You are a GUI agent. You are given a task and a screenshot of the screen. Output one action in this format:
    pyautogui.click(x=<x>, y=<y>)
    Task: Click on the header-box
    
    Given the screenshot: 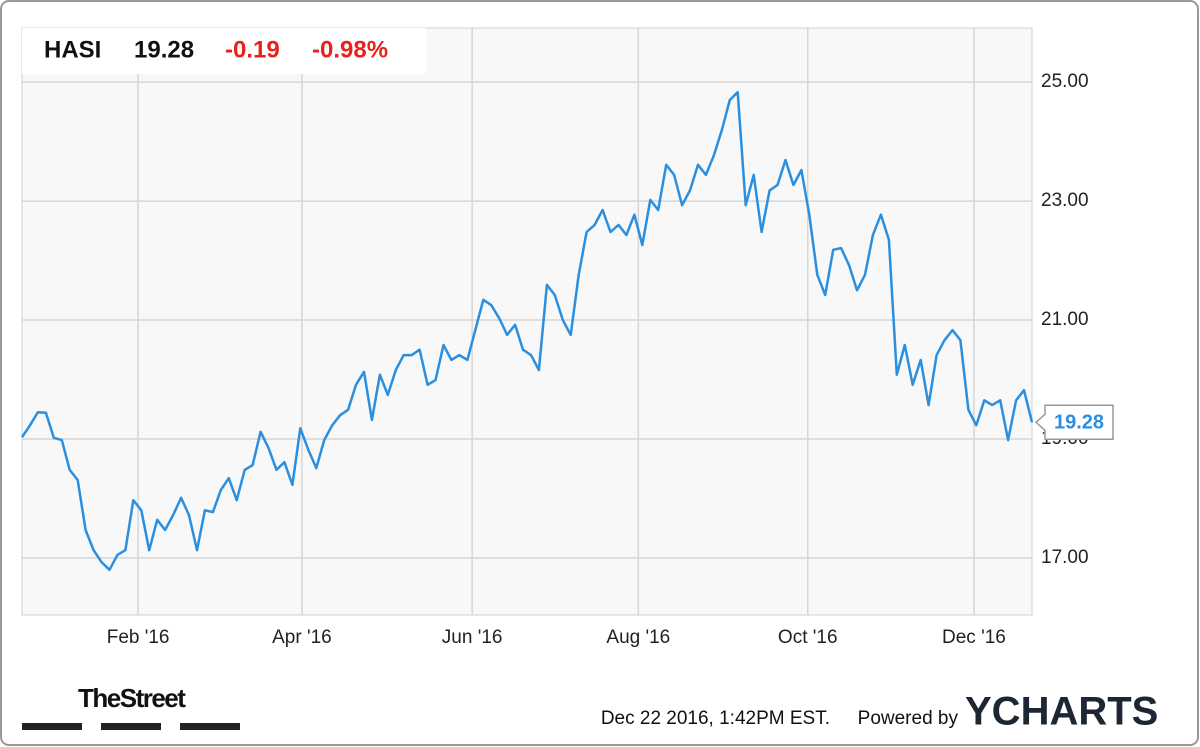 What is the action you would take?
    pyautogui.click(x=224, y=51)
    